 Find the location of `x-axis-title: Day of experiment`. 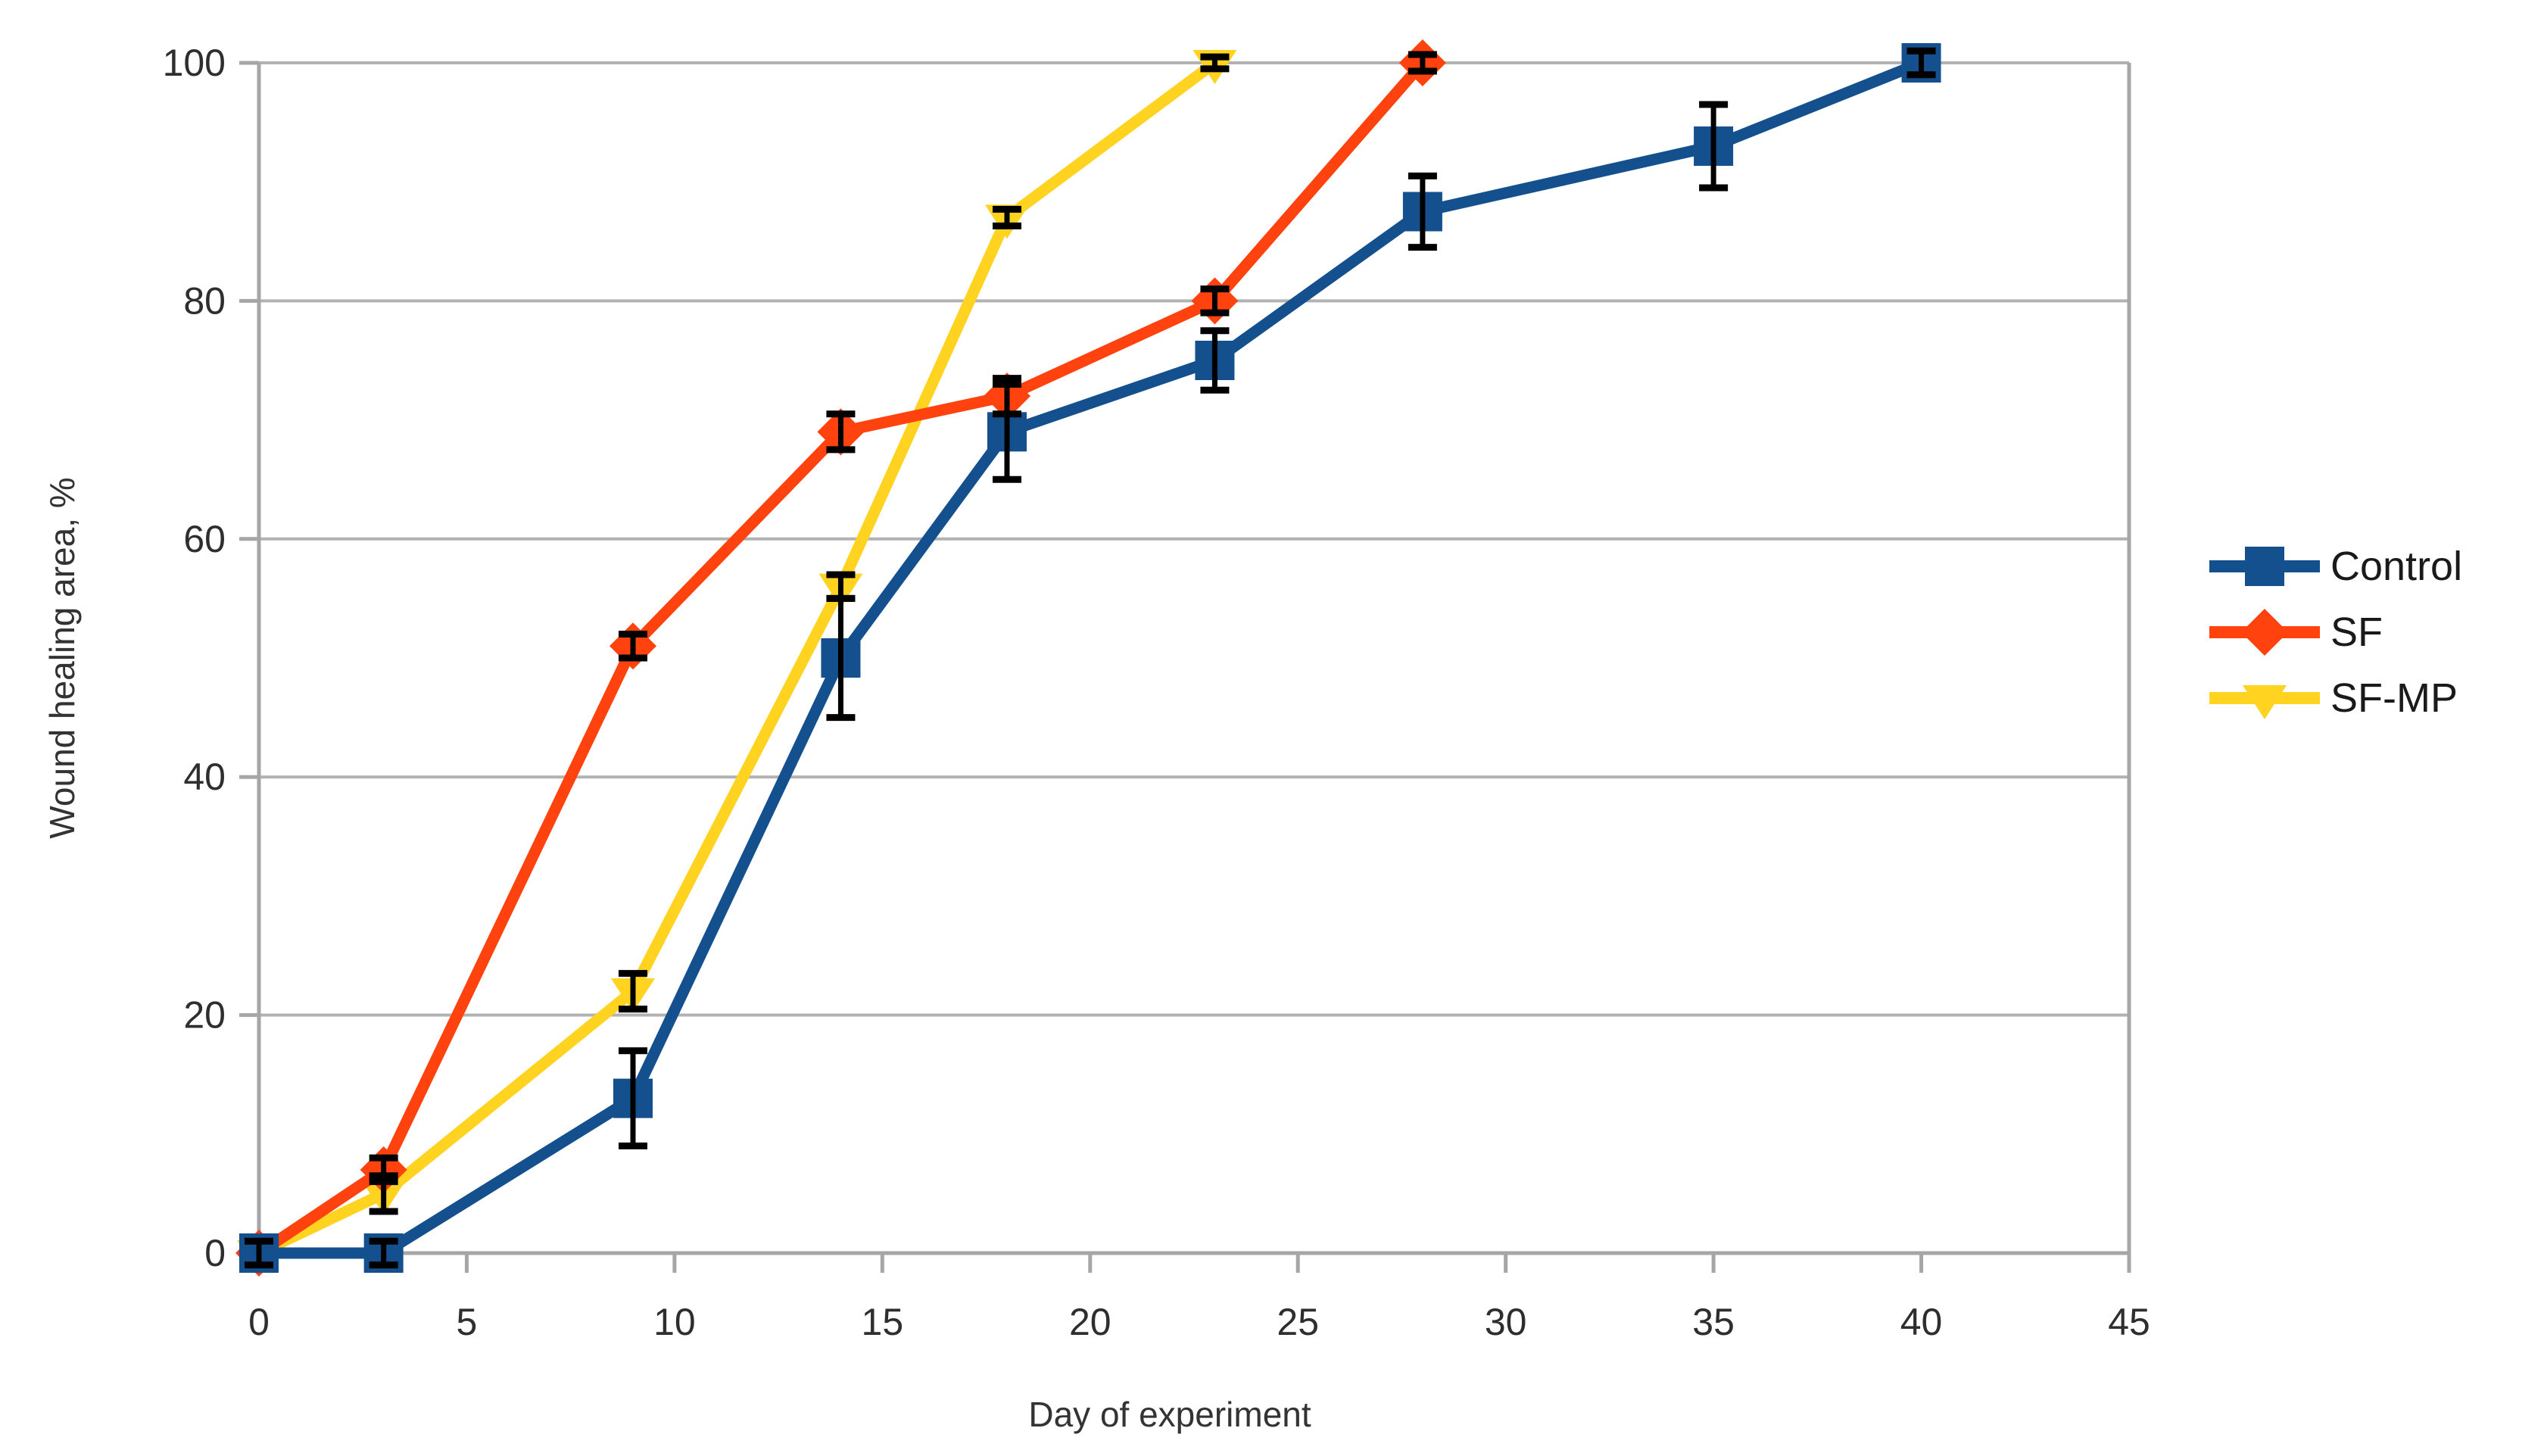

x-axis-title: Day of experiment is located at coordinates (1169, 1414).